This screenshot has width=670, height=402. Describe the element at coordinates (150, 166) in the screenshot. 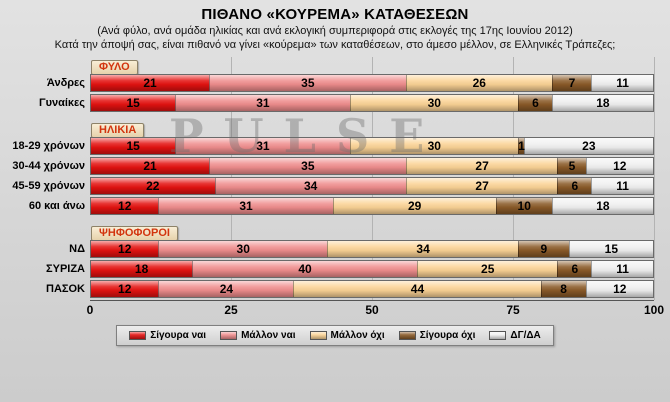

I see `bar-segment: 21` at that location.